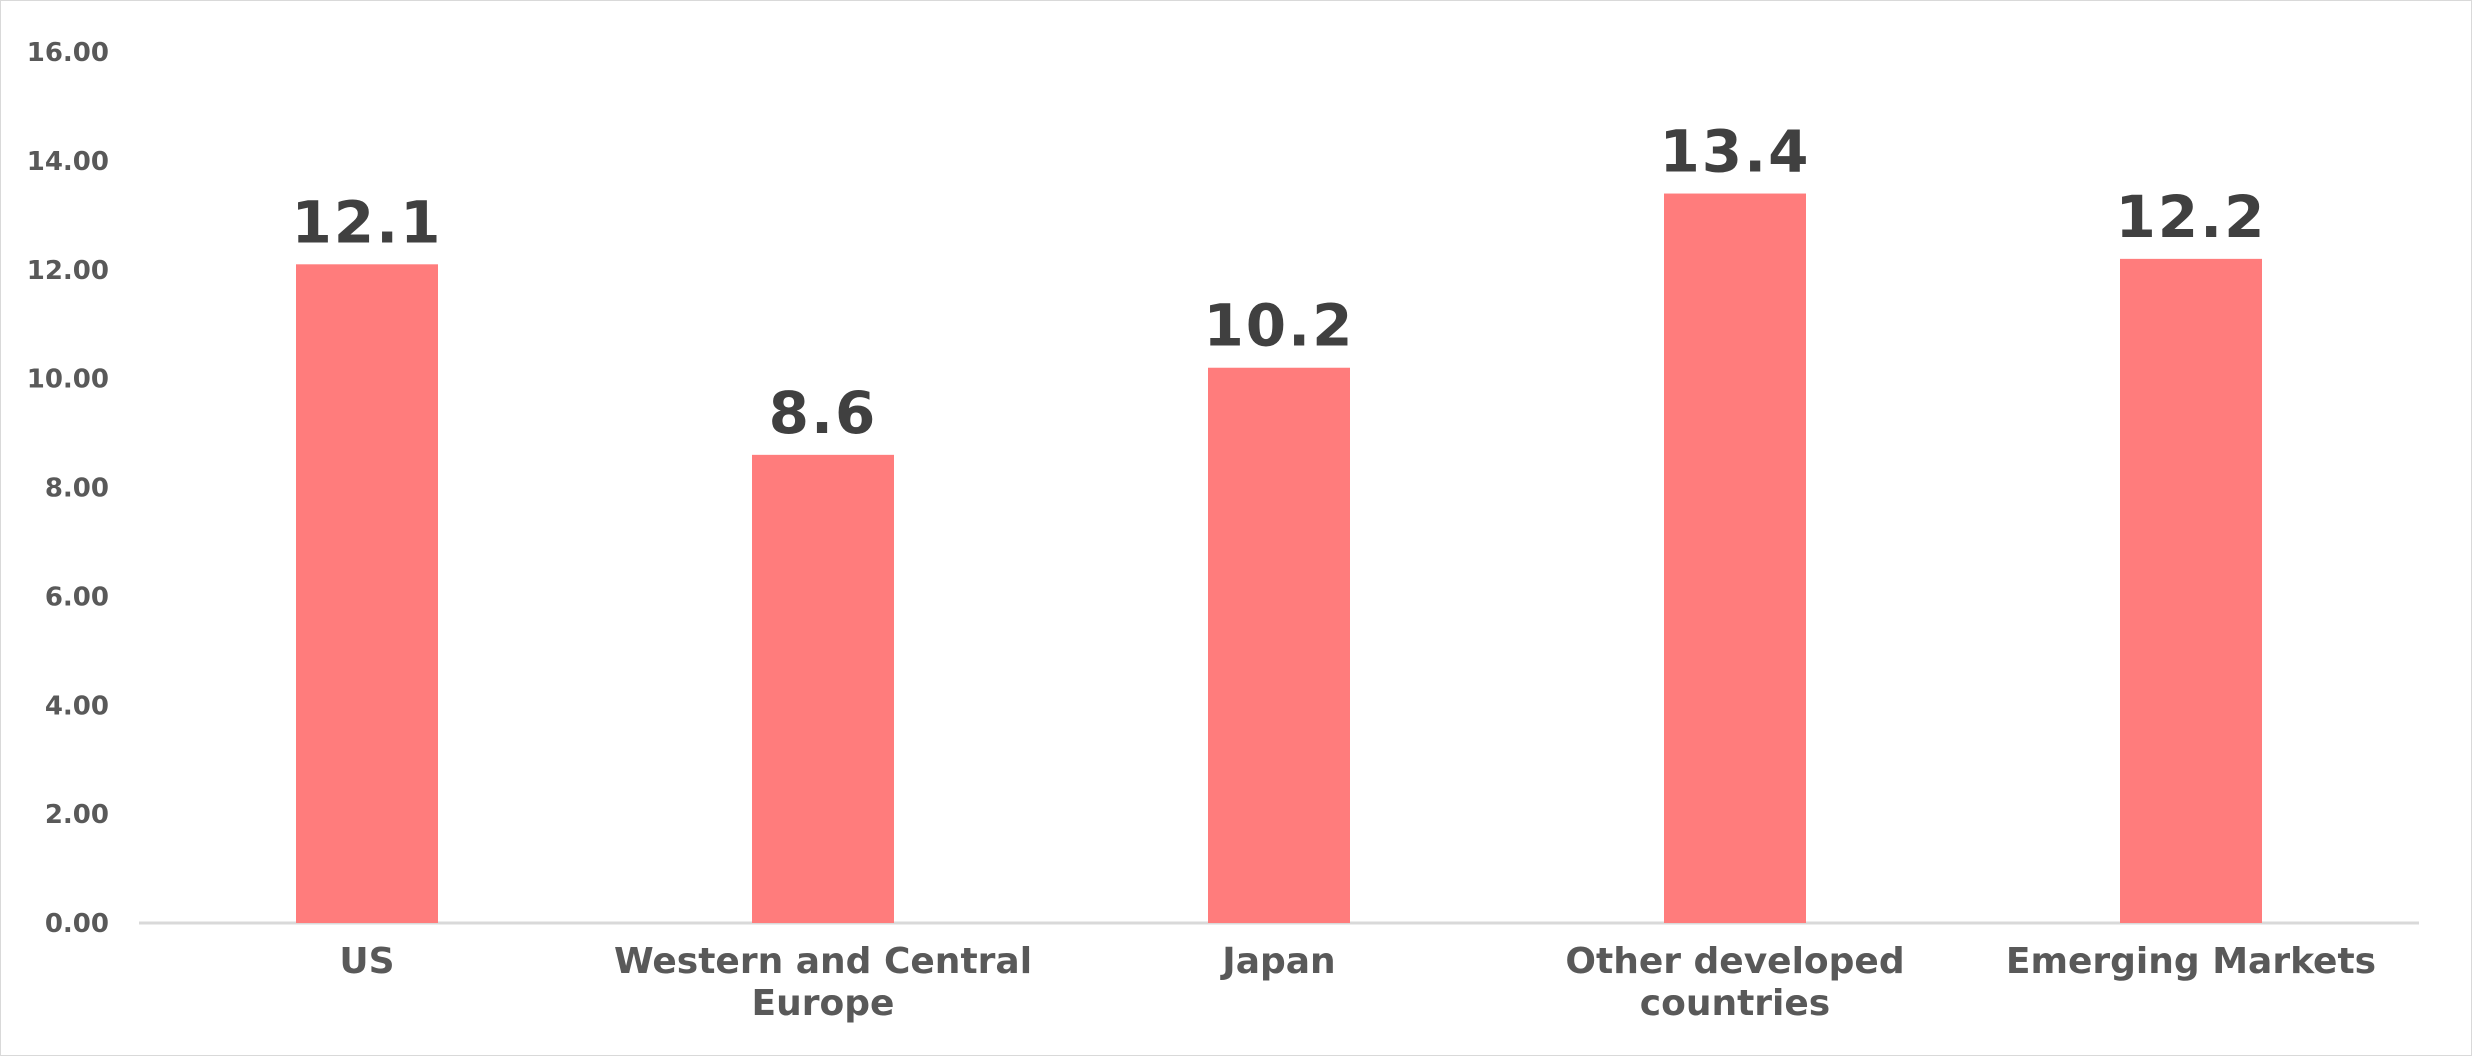 This screenshot has width=2472, height=1056. Describe the element at coordinates (823, 413) in the screenshot. I see `bar-data-label: 8.6` at that location.